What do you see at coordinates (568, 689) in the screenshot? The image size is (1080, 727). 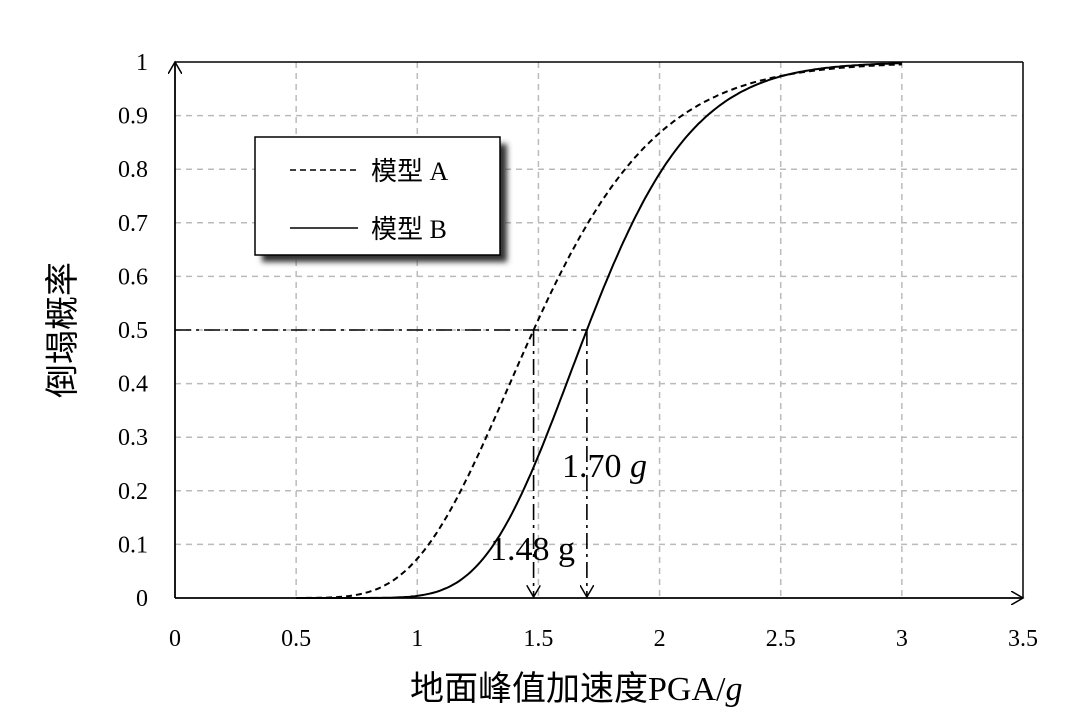 I see `x-axis-label-text: 地面峰值加速度PGA/` at bounding box center [568, 689].